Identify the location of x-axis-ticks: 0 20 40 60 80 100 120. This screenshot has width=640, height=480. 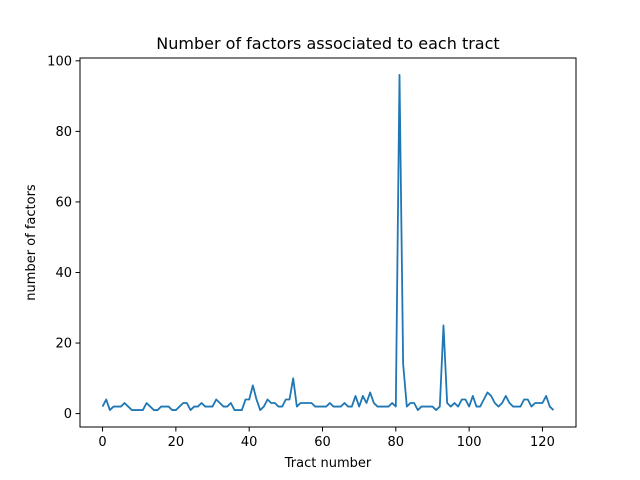
(326, 438).